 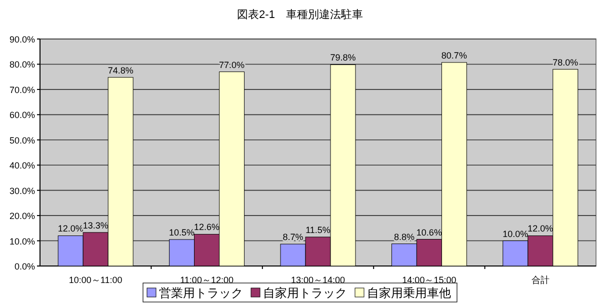 What do you see at coordinates (300, 14) in the screenshot?
I see `chart-title: 図表2-1 車種別違法駐車` at bounding box center [300, 14].